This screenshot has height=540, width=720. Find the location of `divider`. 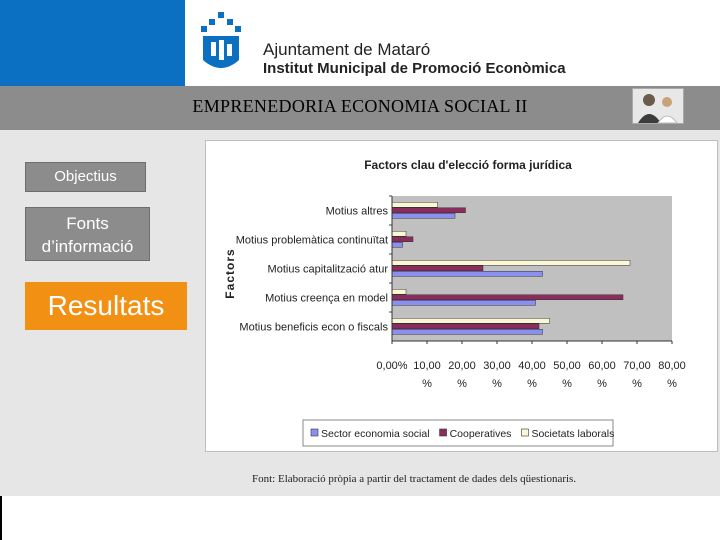

divider is located at coordinates (1, 518).